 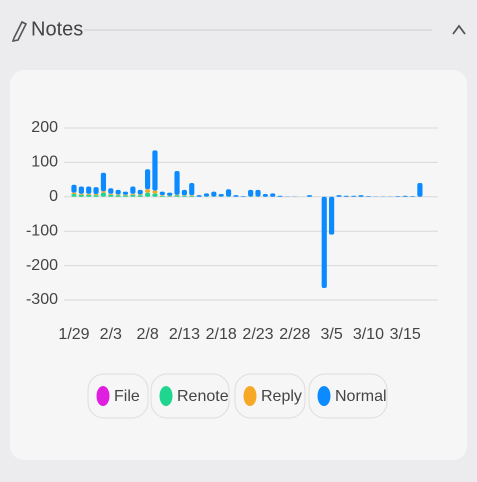 What do you see at coordinates (203, 396) in the screenshot?
I see `legend-label: Renote` at bounding box center [203, 396].